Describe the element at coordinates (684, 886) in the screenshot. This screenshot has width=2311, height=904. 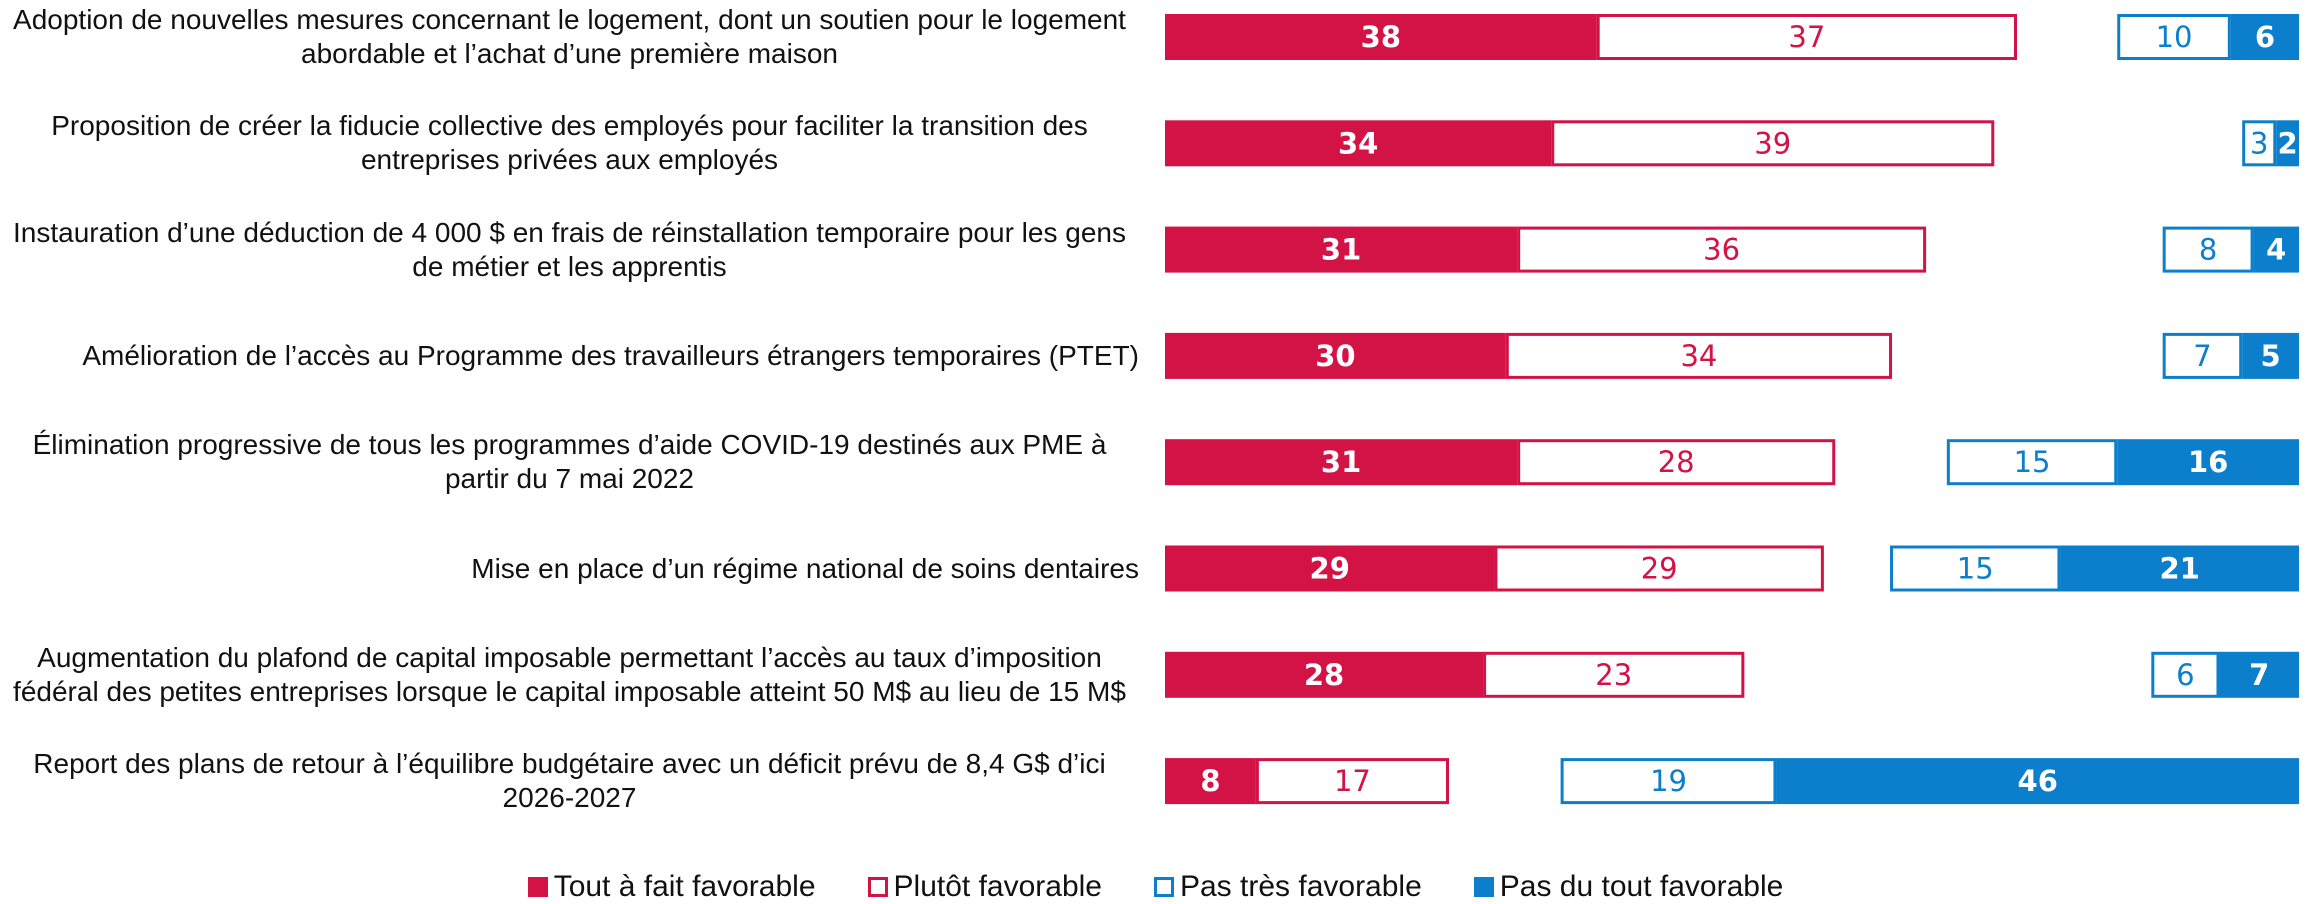
I see `legend-label: Tout à fait favorable` at that location.